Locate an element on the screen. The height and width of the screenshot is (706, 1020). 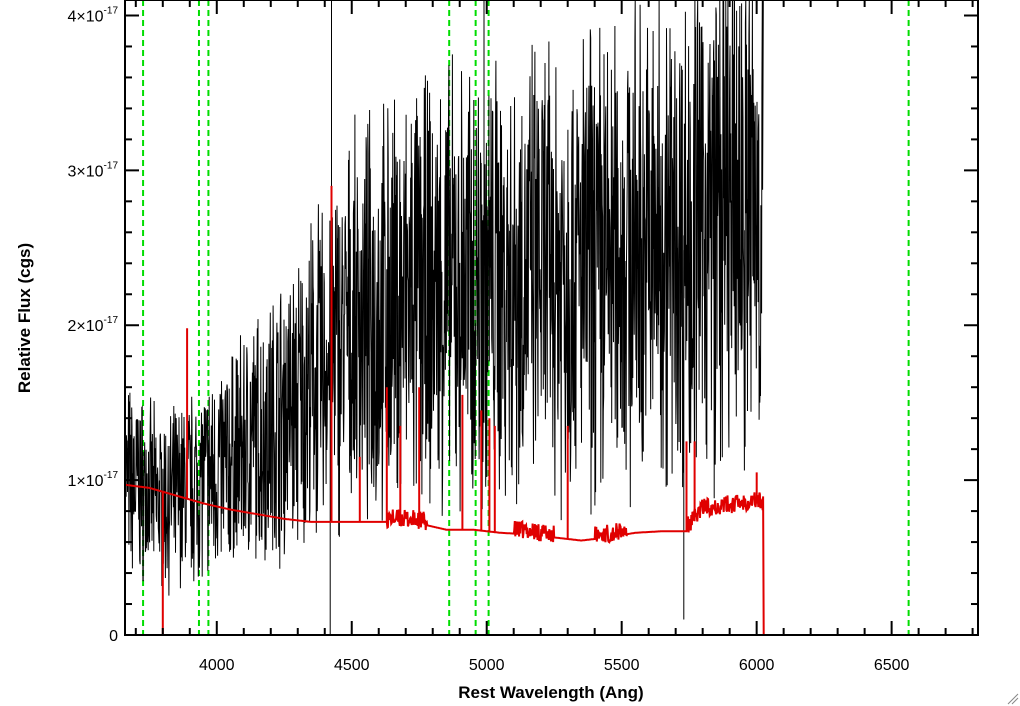
y-tick-label: 2×10⁻¹⁷ is located at coordinates (93, 325).